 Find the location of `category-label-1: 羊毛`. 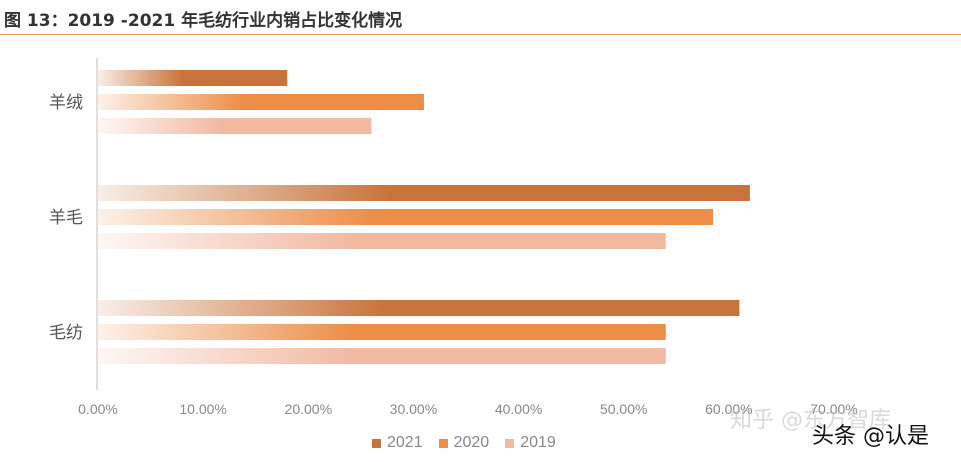

category-label-1: 羊毛 is located at coordinates (66, 218).